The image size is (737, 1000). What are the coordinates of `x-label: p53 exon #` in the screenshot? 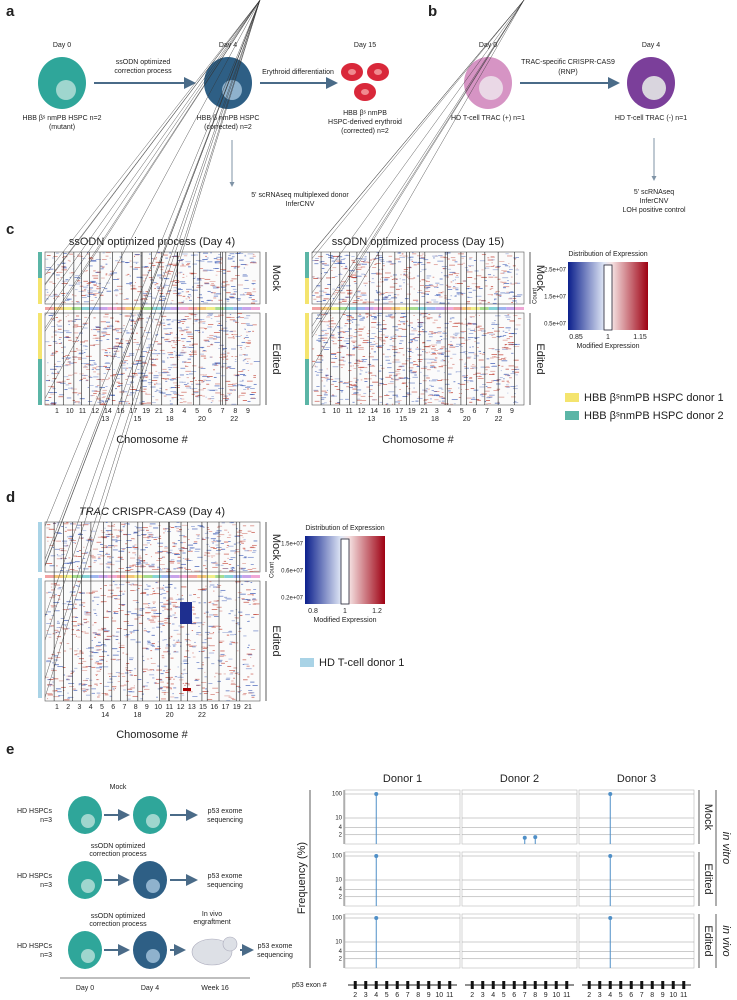 It's located at (309, 985).